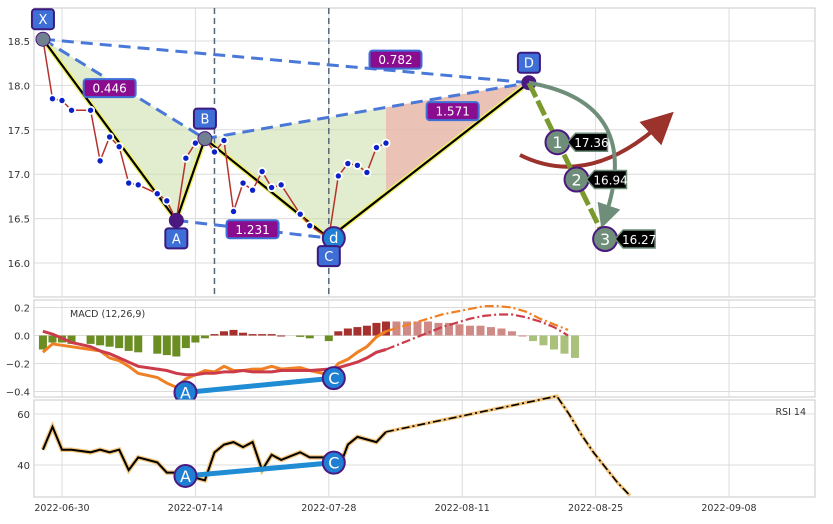 Image resolution: width=833 pixels, height=524 pixels. What do you see at coordinates (204, 120) in the screenshot?
I see `point-badge-label: B` at bounding box center [204, 120].